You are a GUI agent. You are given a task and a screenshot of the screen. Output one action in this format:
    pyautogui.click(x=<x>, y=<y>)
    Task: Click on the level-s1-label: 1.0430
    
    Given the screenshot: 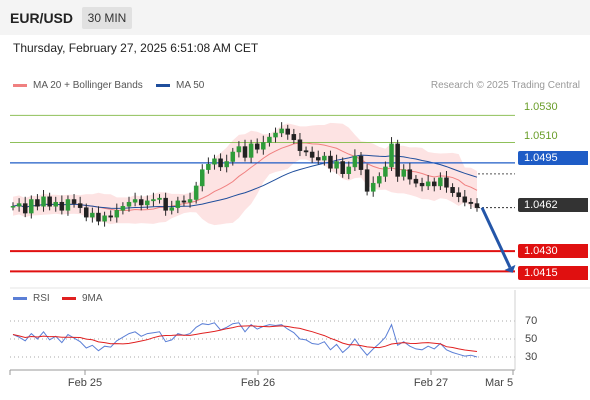 What is the action you would take?
    pyautogui.click(x=553, y=251)
    